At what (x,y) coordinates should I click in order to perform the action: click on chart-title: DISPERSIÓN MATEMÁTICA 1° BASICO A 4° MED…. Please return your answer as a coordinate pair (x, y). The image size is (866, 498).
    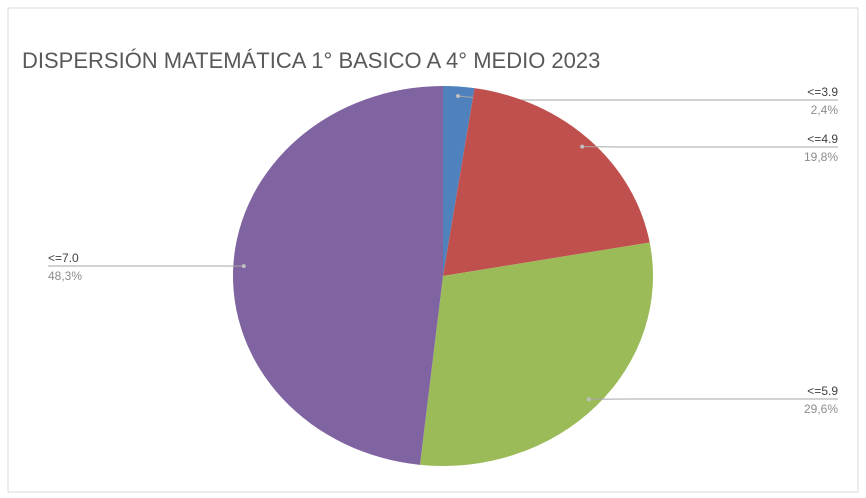
    Looking at the image, I should click on (311, 60).